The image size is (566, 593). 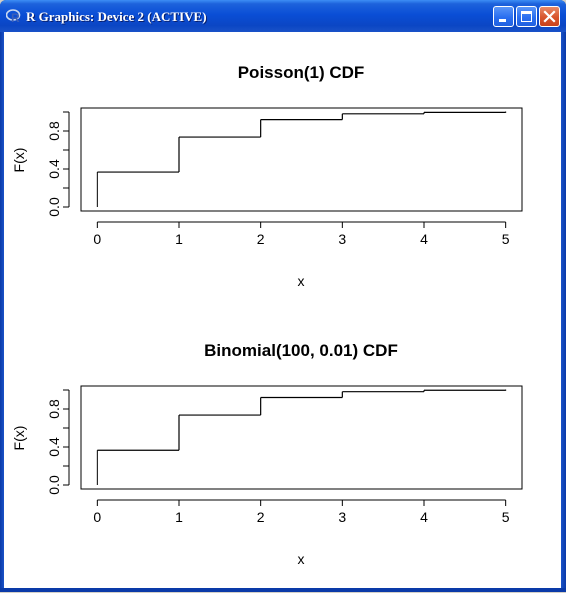 I want to click on window-frame-left, so click(x=2, y=312).